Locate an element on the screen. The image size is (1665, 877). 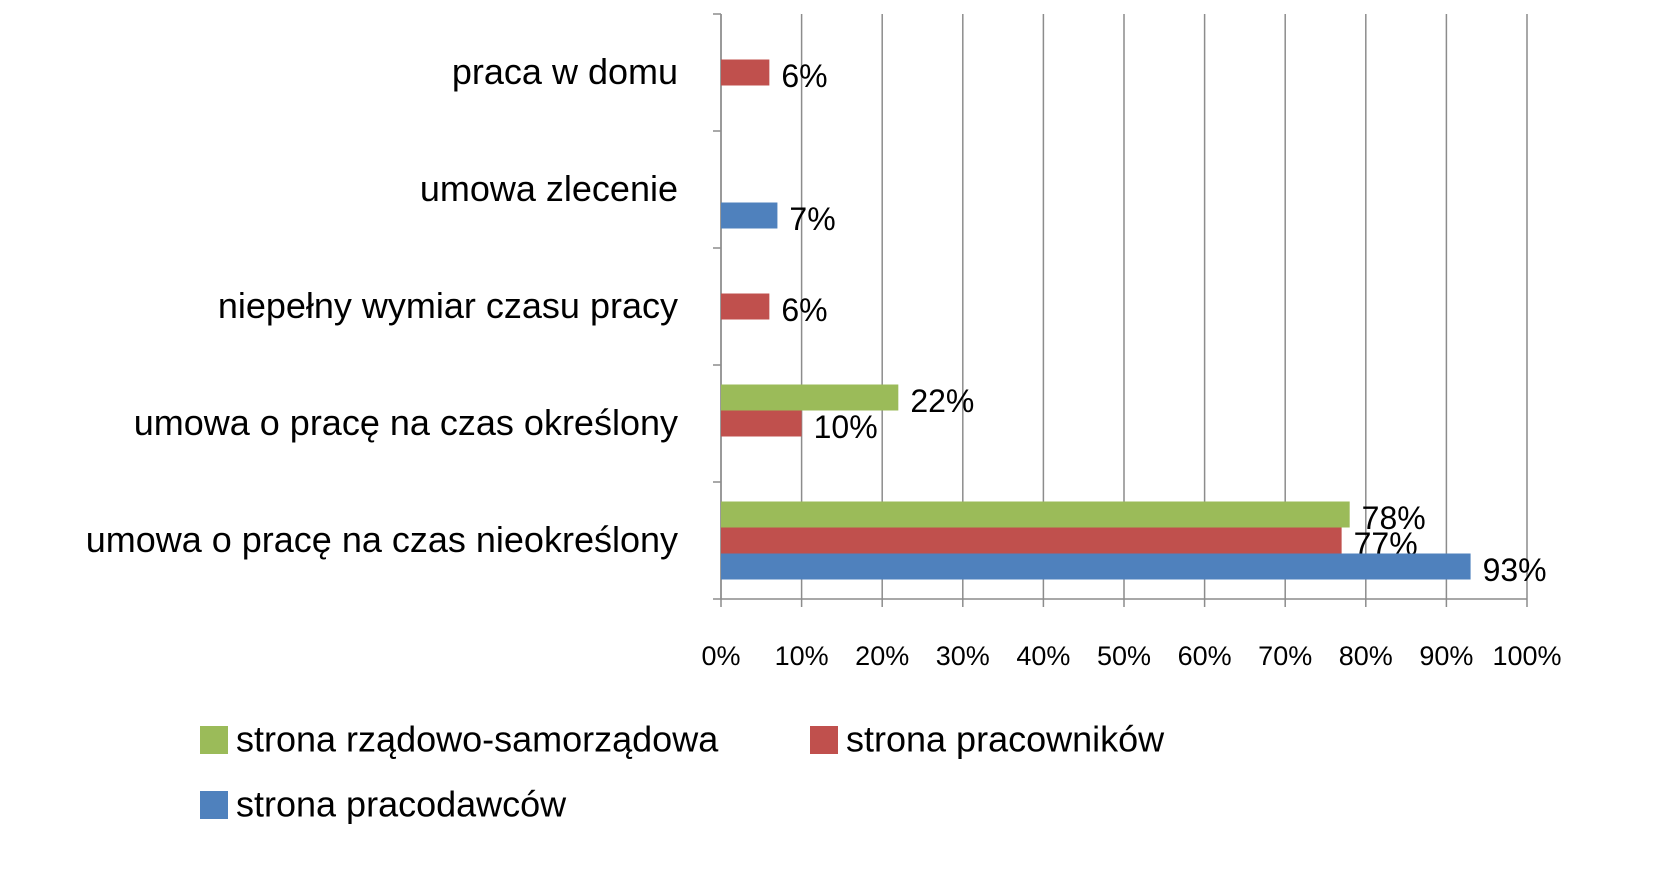
y-tick-label: praca w domu is located at coordinates (565, 71).